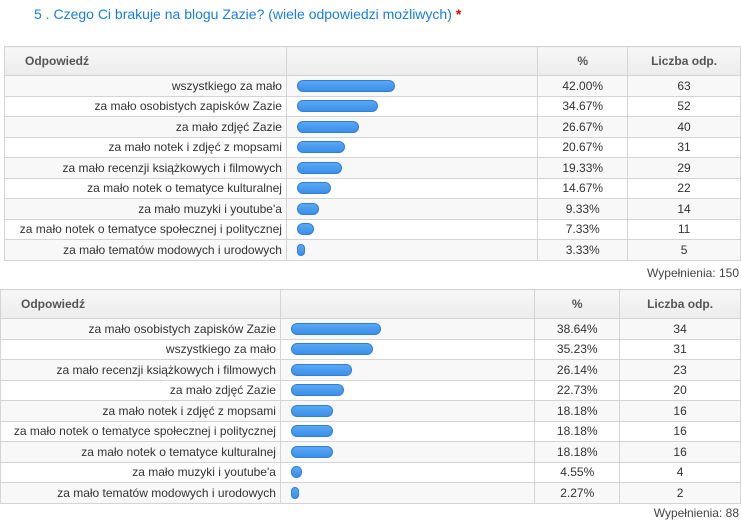 This screenshot has height=527, width=741. Describe the element at coordinates (583, 86) in the screenshot. I see `percent-value: 42.00%` at that location.